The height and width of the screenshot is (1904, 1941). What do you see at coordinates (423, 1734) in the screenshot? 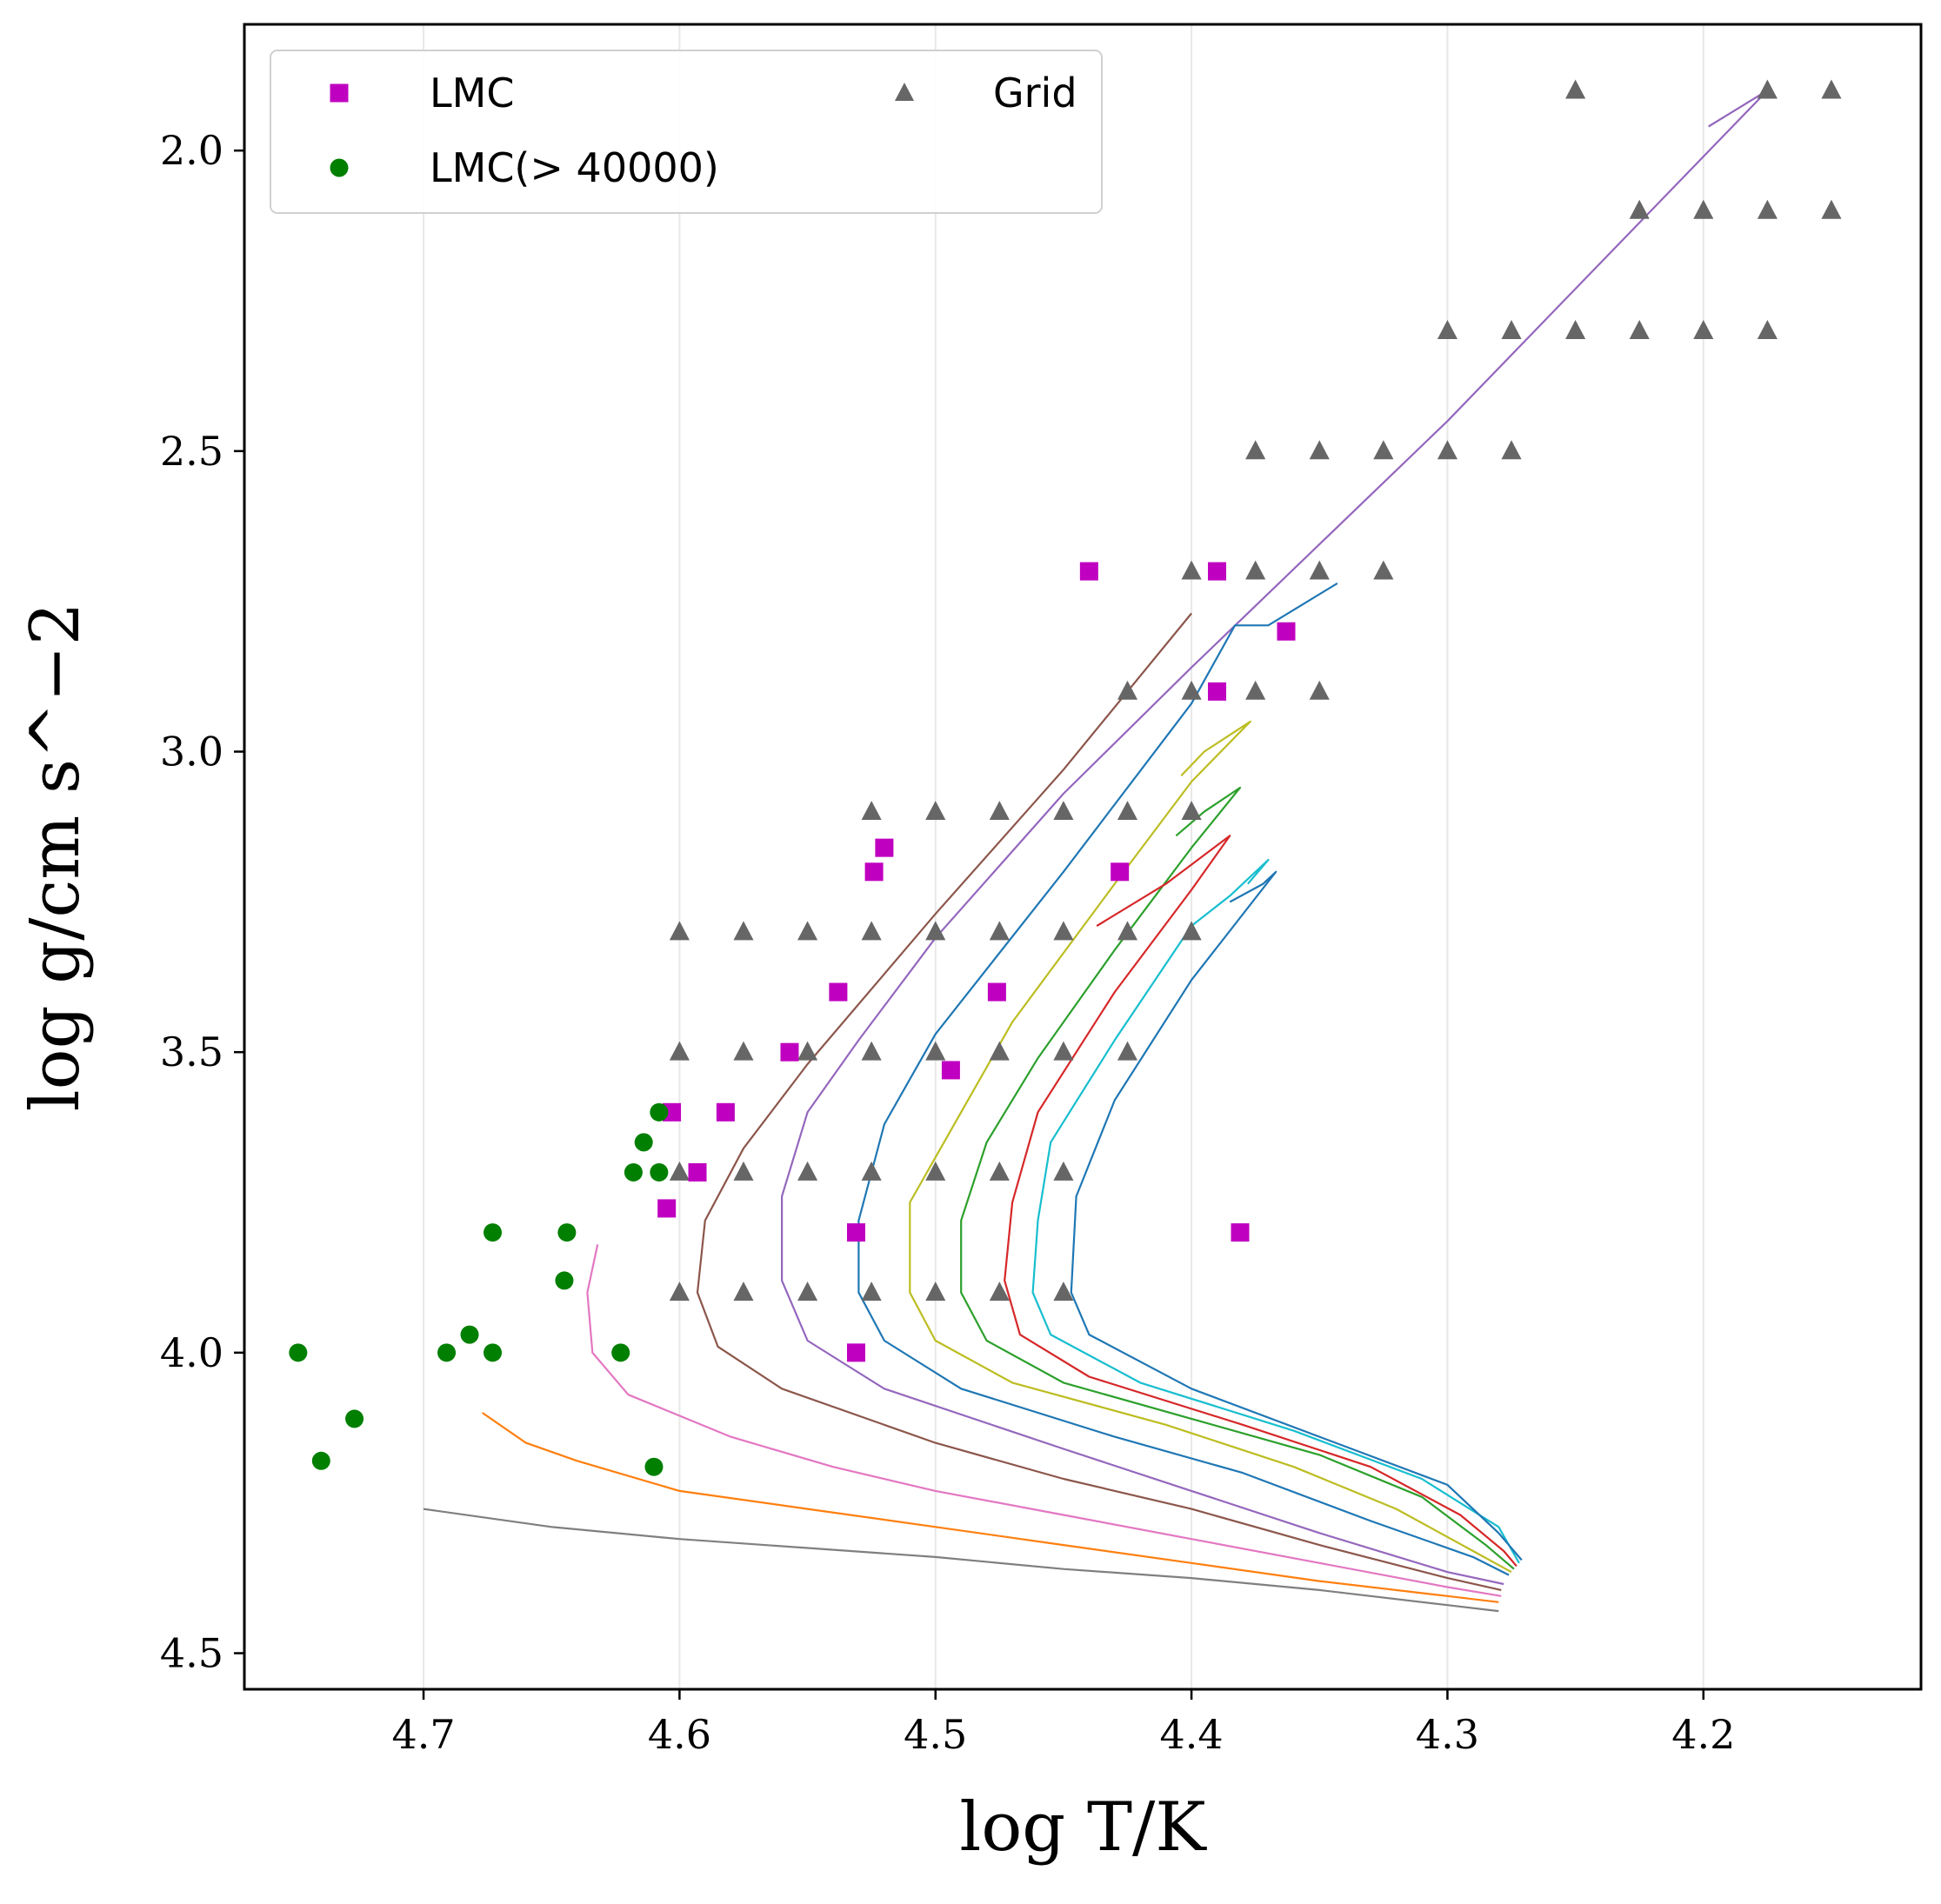
I see `x-tick-label: 4.7` at bounding box center [423, 1734].